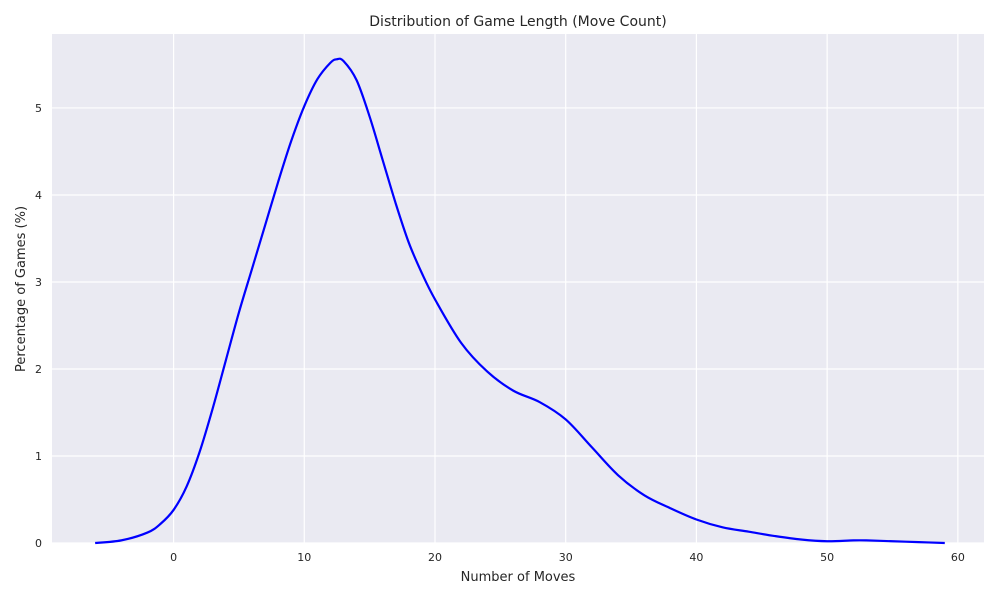 This screenshot has height=600, width=1000. What do you see at coordinates (304, 557) in the screenshot?
I see `x-tick-label: 10` at bounding box center [304, 557].